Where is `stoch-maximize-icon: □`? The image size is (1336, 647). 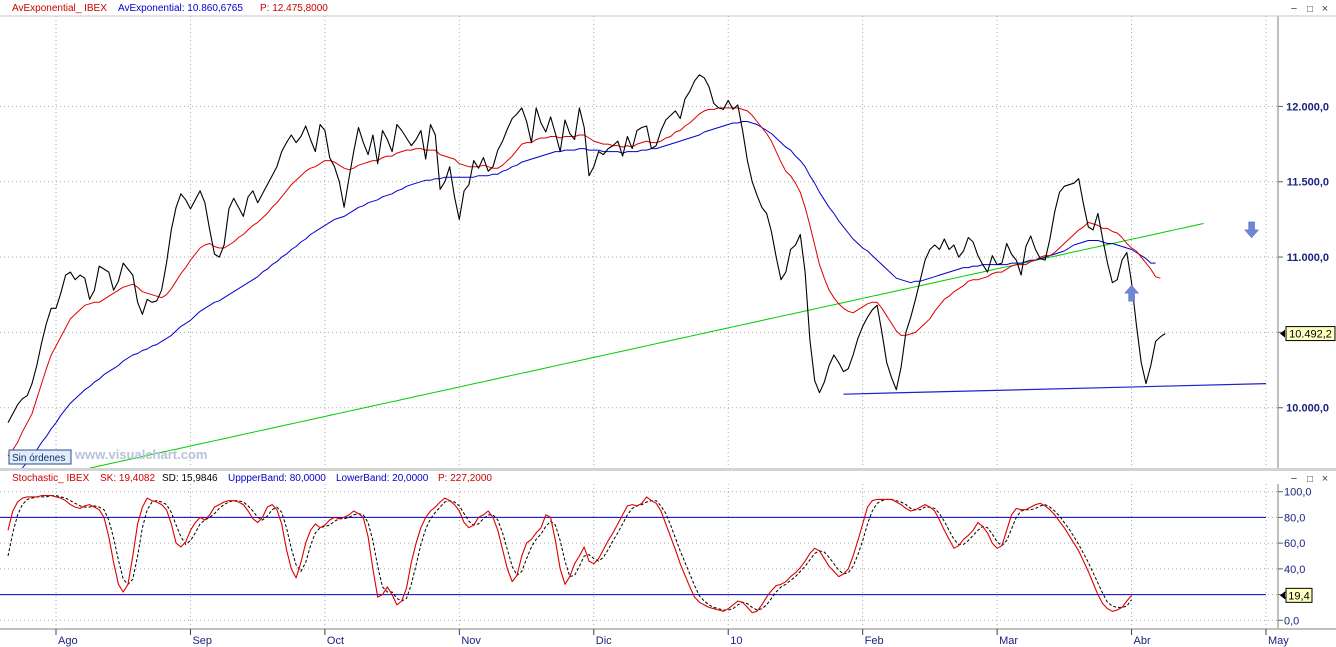 stoch-maximize-icon: □ is located at coordinates (1310, 479).